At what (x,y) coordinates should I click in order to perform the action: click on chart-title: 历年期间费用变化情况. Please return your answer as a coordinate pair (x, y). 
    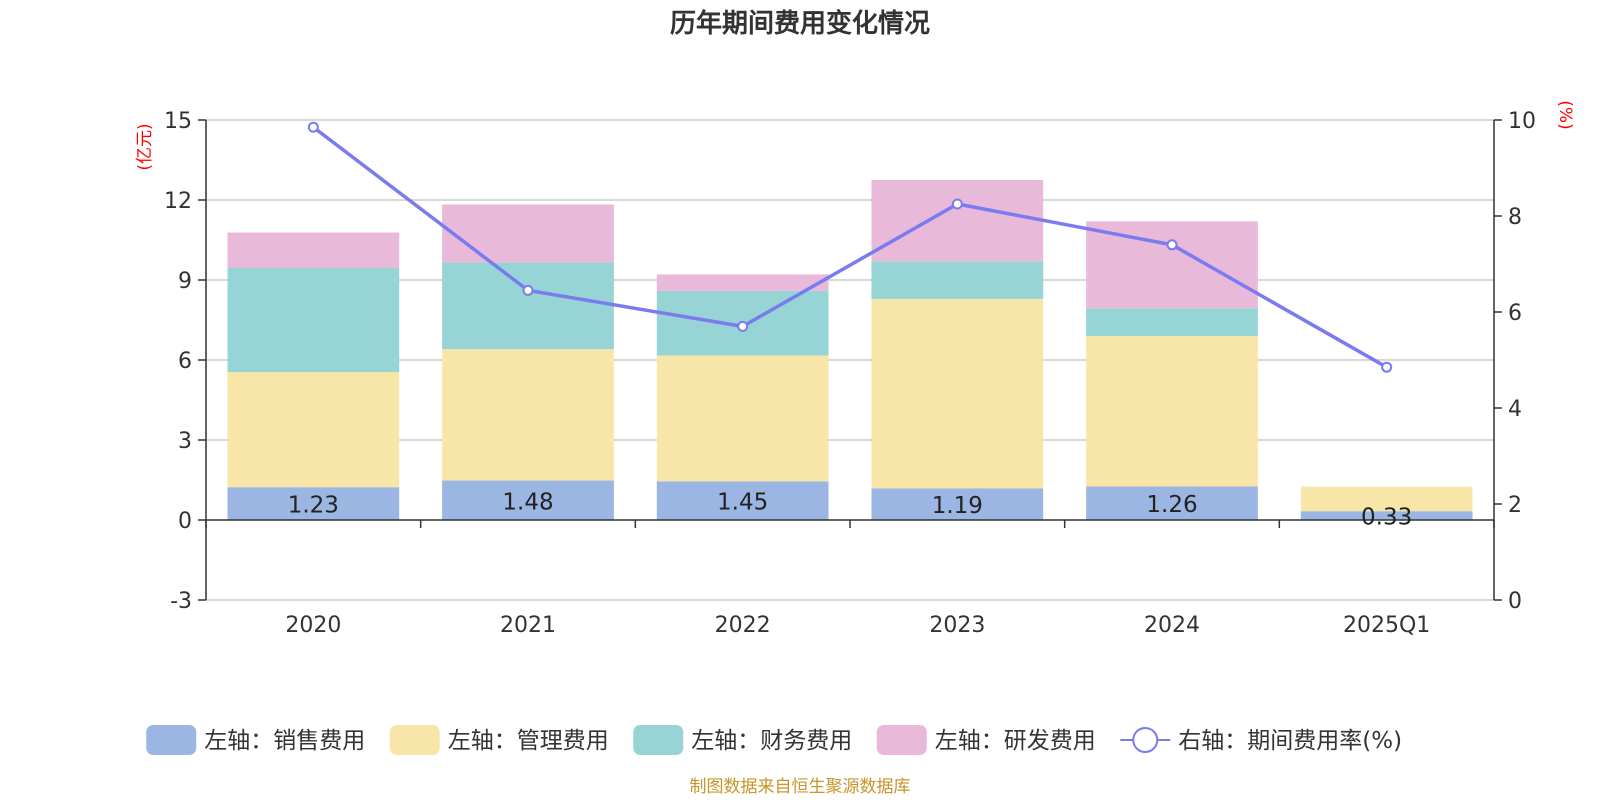
    Looking at the image, I should click on (800, 23).